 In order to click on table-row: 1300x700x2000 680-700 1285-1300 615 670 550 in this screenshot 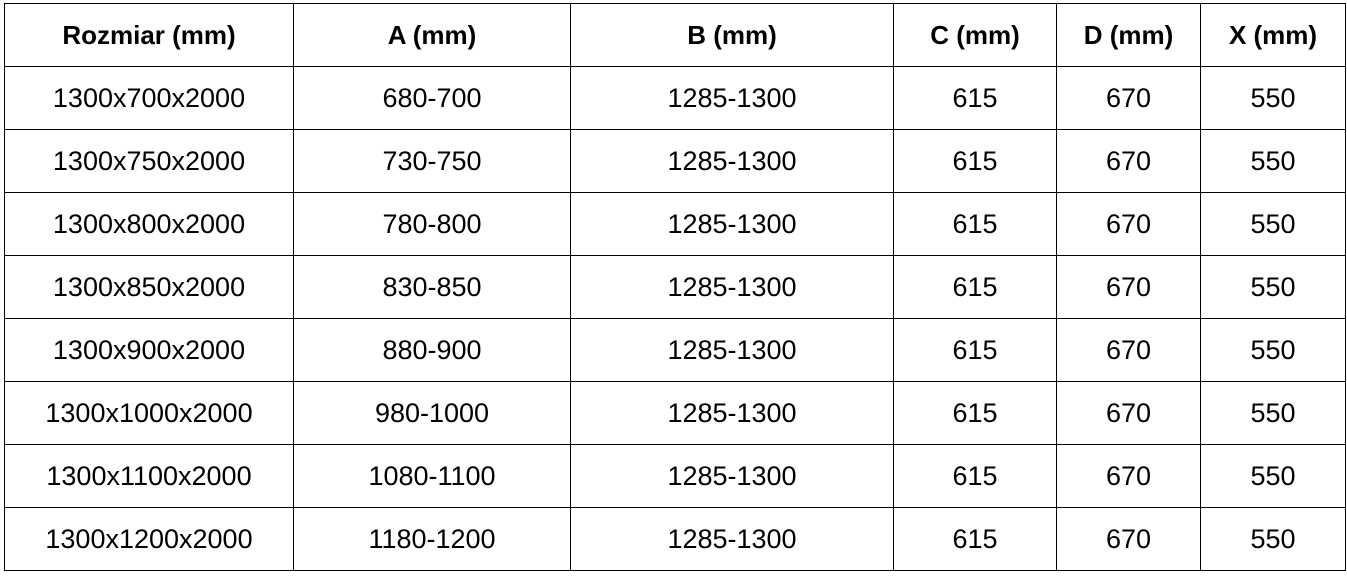, I will do `click(675, 98)`.